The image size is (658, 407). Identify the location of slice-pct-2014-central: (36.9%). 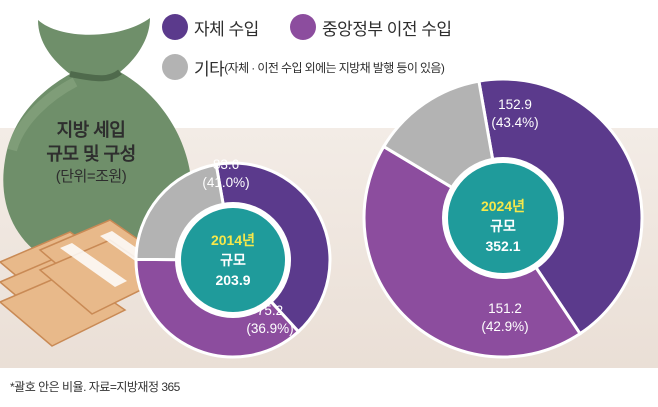
(270, 328).